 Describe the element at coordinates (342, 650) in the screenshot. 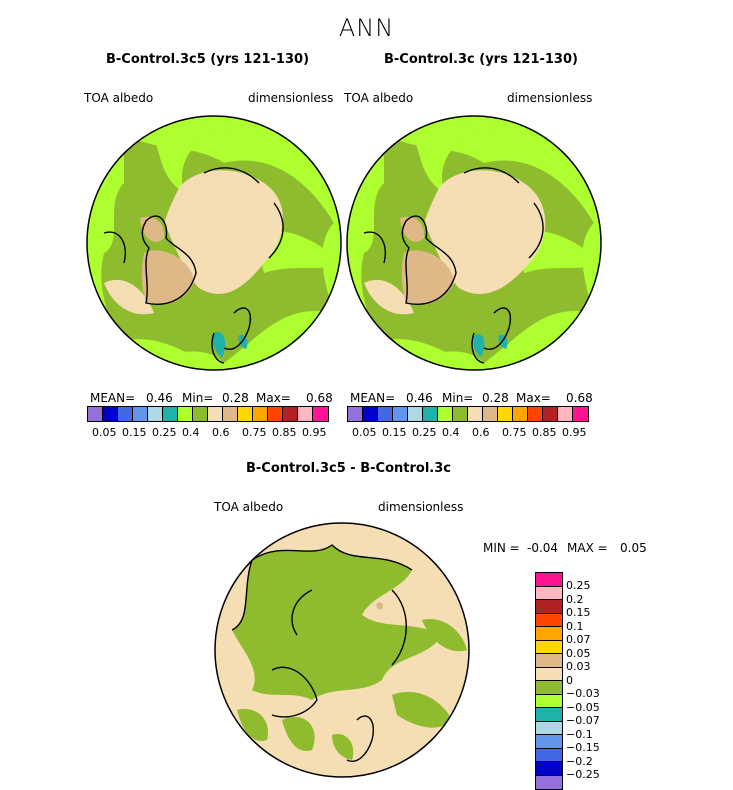

I see `polar-map-difference` at that location.